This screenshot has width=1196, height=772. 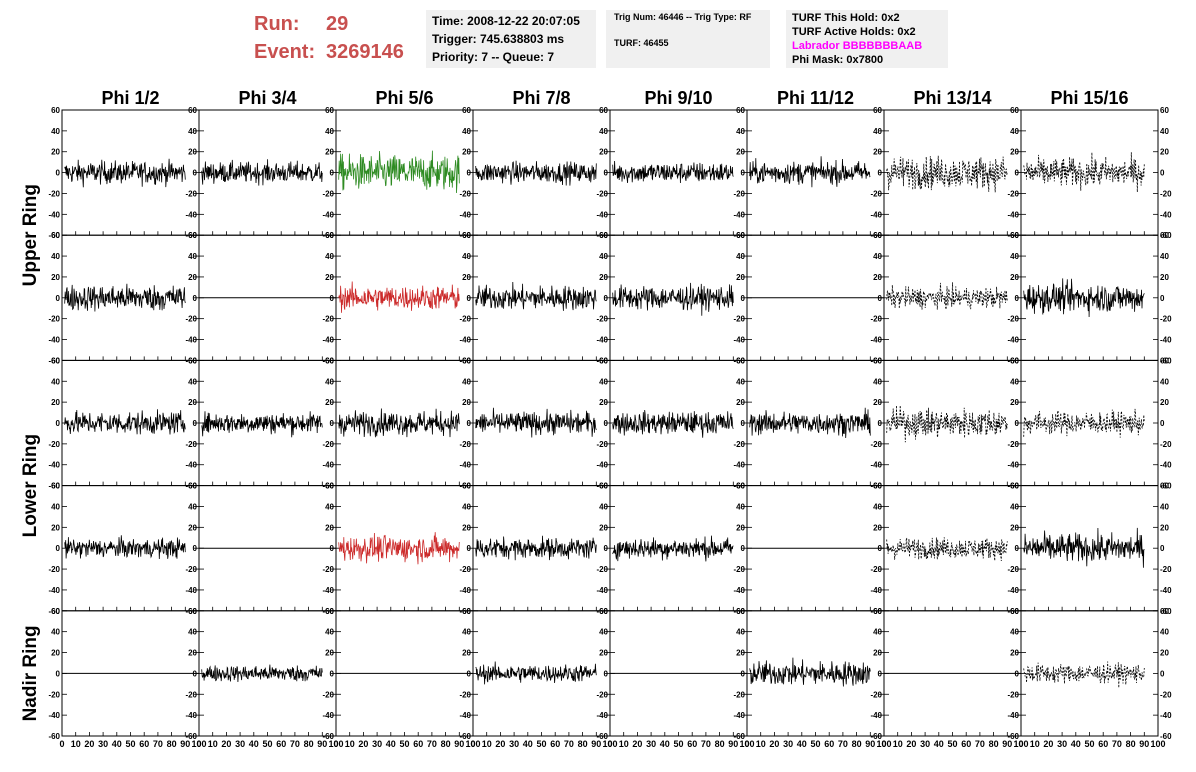 What do you see at coordinates (30, 673) in the screenshot?
I see `ring-label: Nadir Ring` at bounding box center [30, 673].